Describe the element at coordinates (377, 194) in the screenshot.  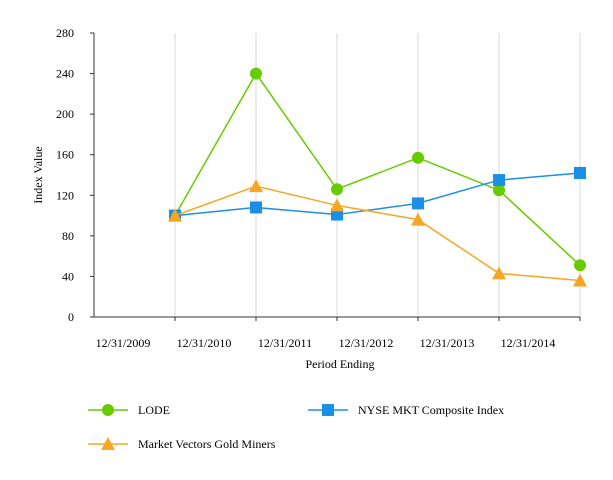
I see `series-line-nyse-mkt-composite-index` at that location.